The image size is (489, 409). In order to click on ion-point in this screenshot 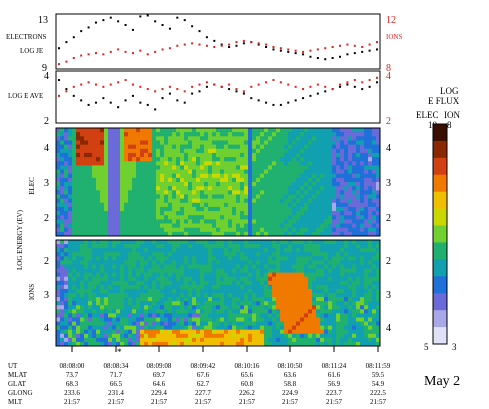, I will do `click(214, 47)`.